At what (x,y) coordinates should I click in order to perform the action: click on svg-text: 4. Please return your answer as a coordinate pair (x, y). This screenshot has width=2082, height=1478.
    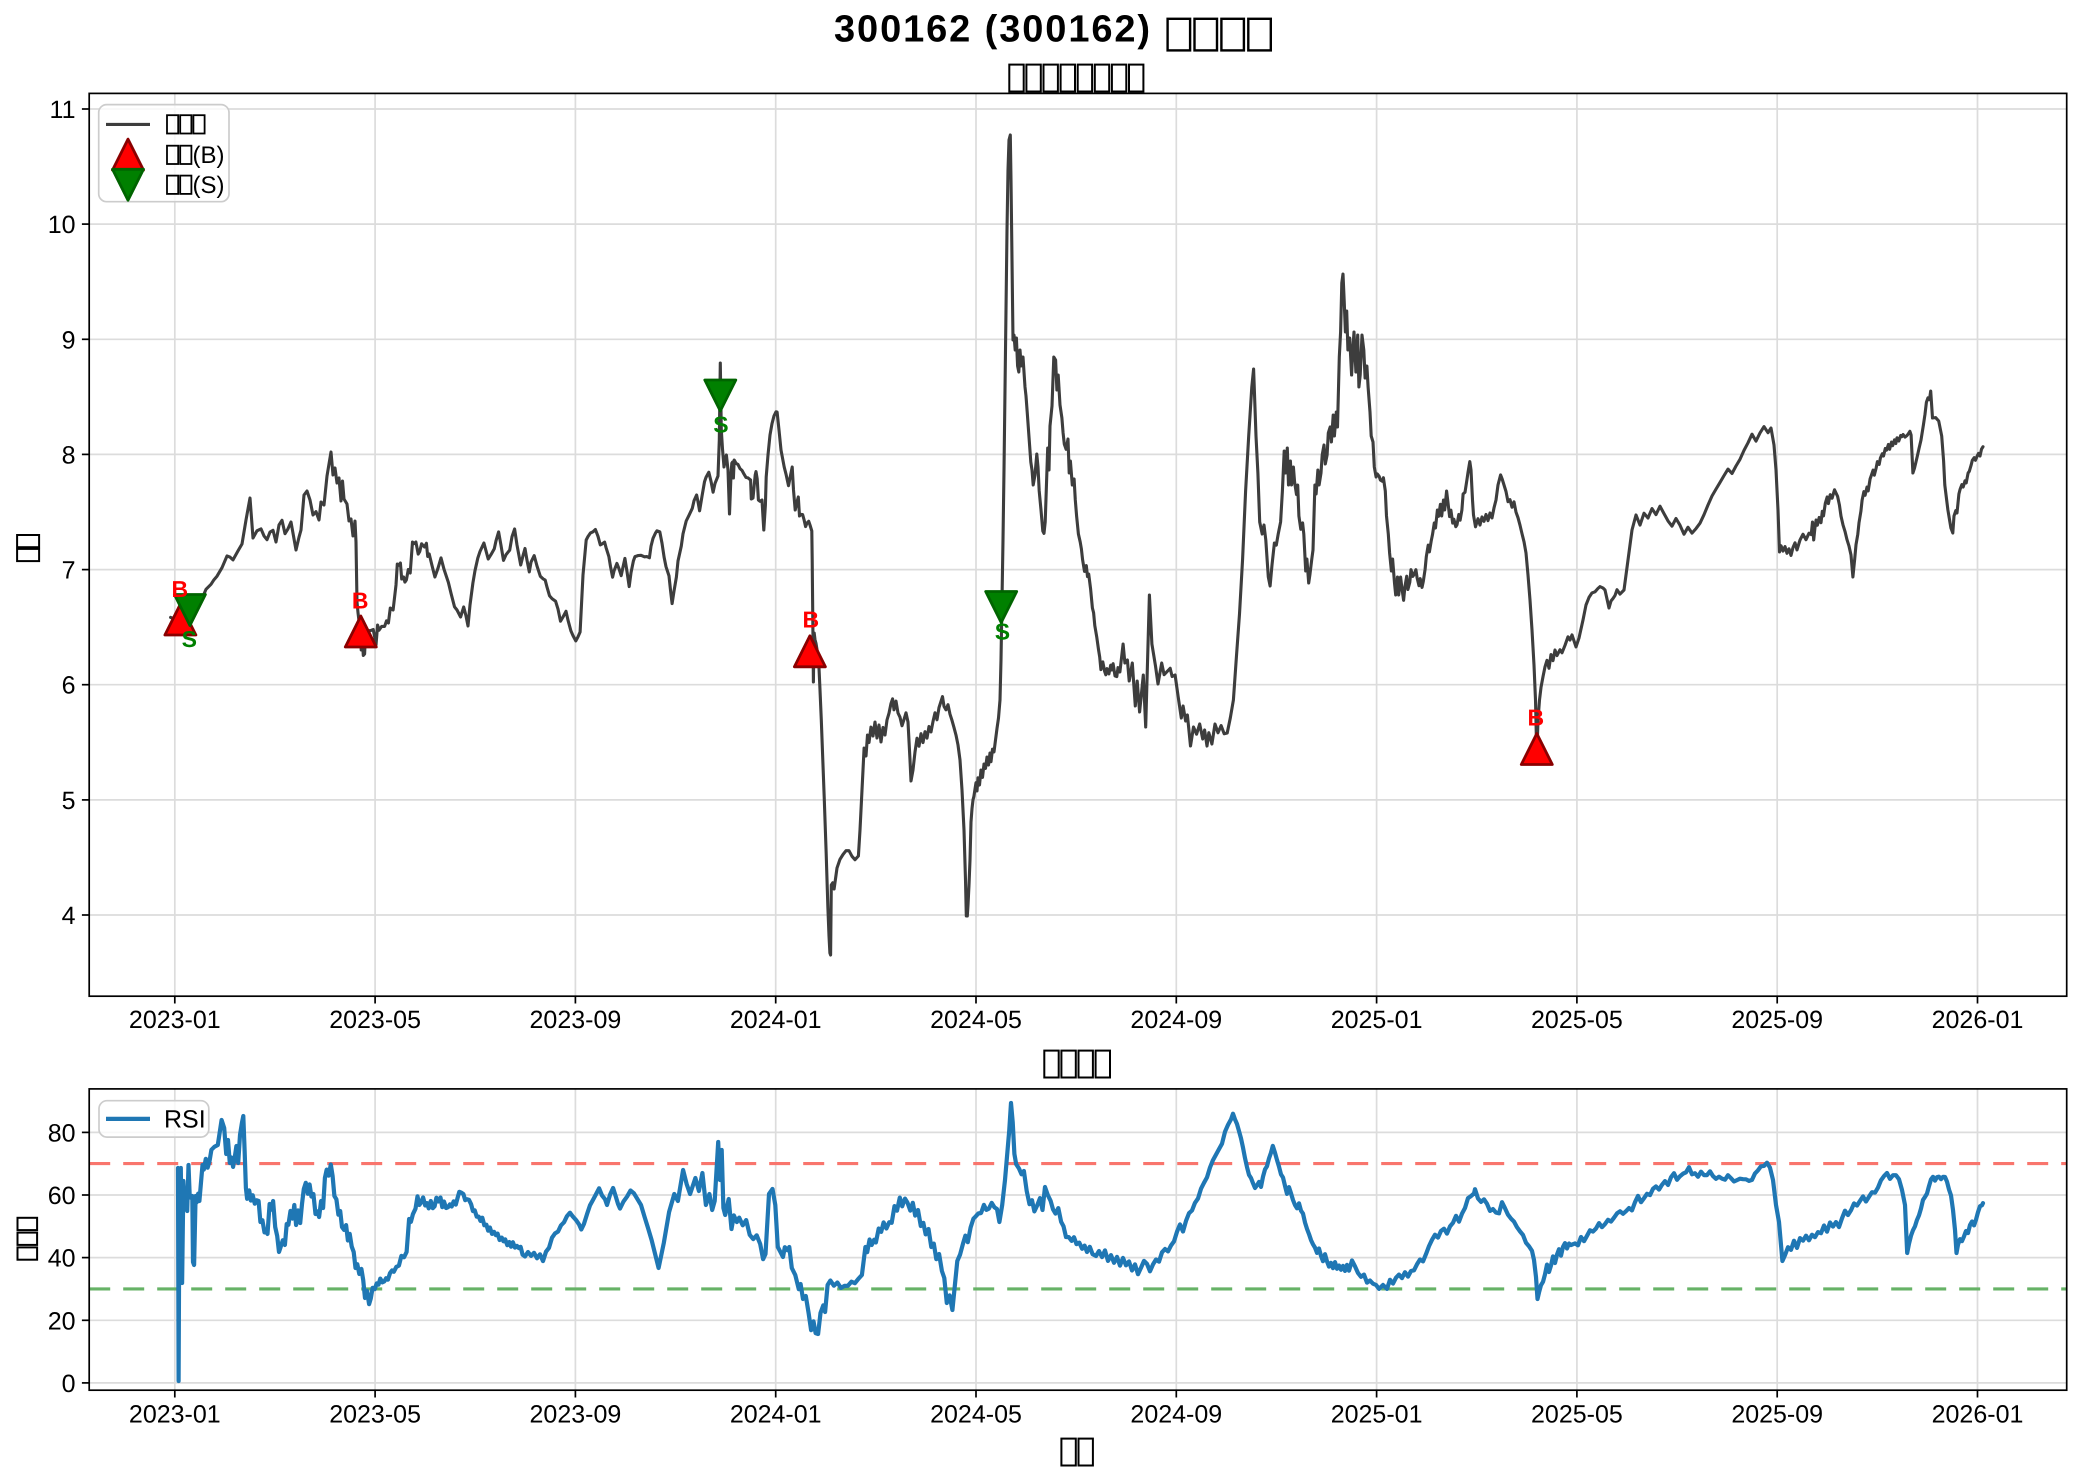
    Looking at the image, I should click on (69, 916).